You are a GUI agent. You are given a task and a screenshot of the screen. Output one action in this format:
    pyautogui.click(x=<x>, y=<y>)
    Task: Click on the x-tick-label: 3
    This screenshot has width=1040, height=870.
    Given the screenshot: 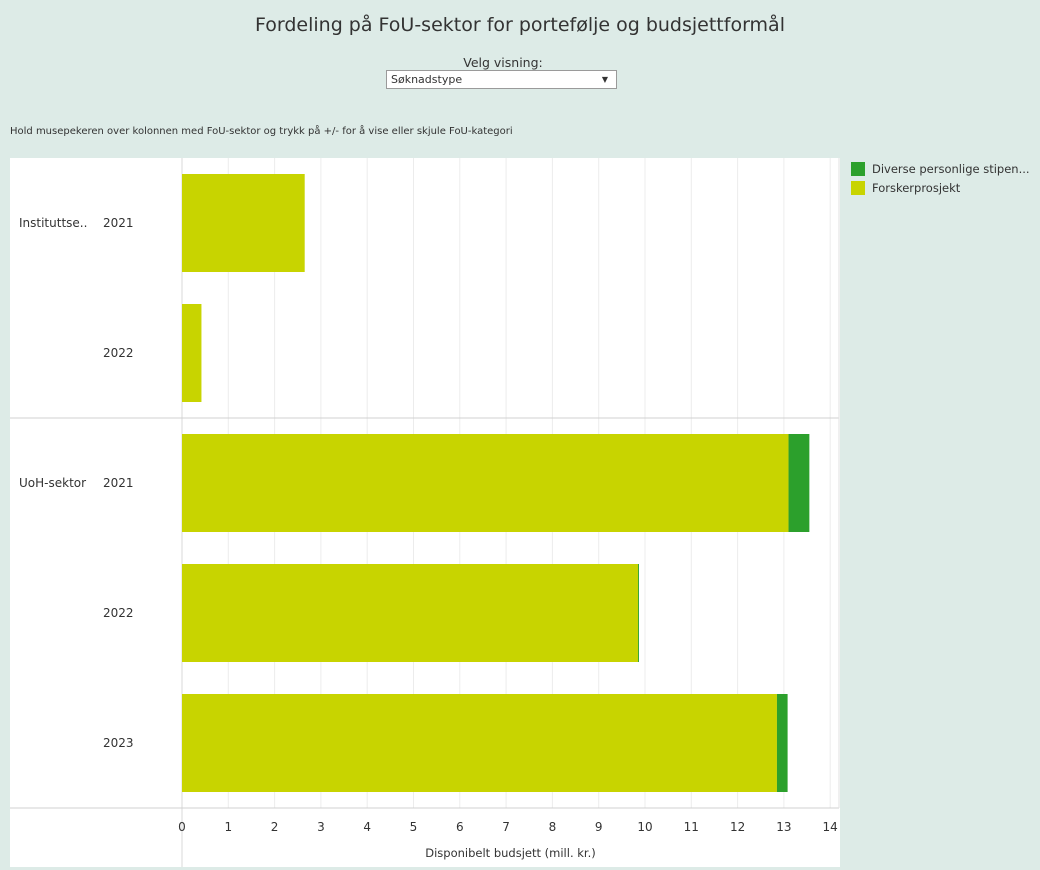 What is the action you would take?
    pyautogui.click(x=321, y=827)
    